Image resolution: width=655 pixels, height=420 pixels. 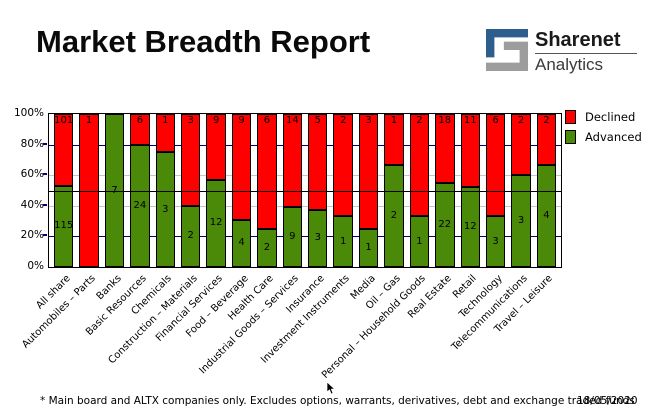 What do you see at coordinates (470, 120) in the screenshot?
I see `declined-value-label: 11` at bounding box center [470, 120].